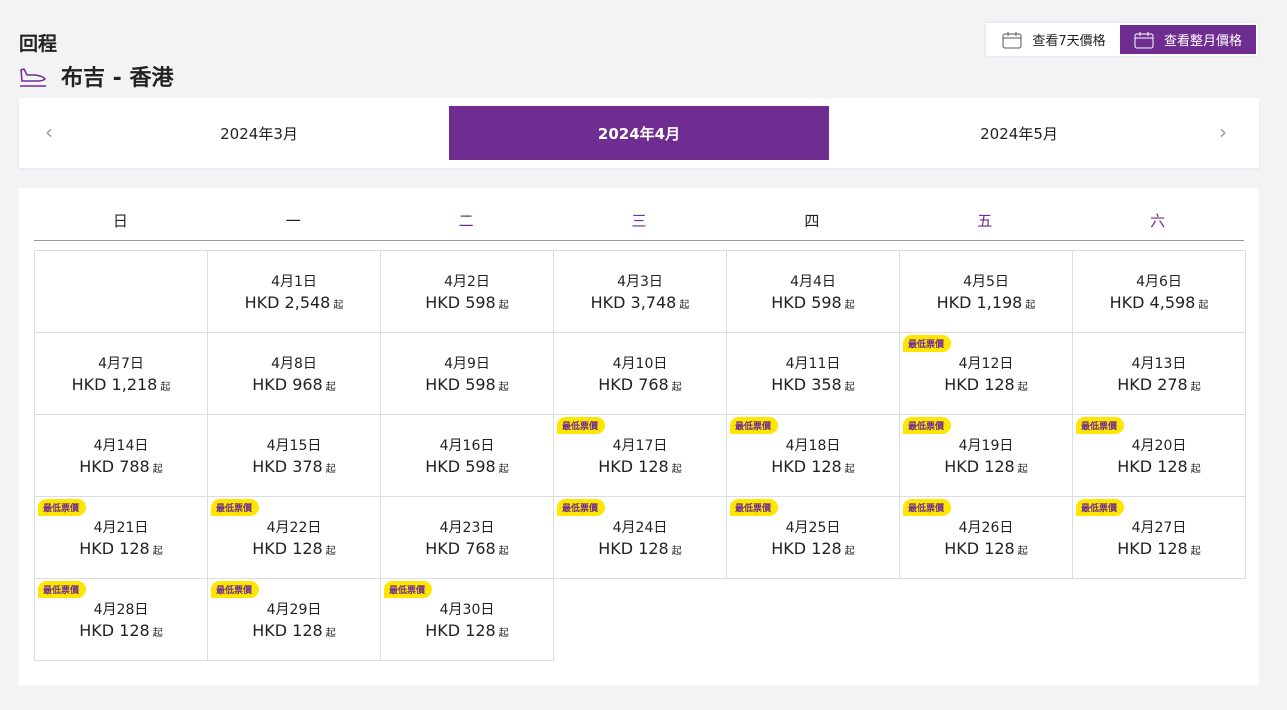 This screenshot has width=1287, height=710. I want to click on weekday: 三, so click(639, 221).